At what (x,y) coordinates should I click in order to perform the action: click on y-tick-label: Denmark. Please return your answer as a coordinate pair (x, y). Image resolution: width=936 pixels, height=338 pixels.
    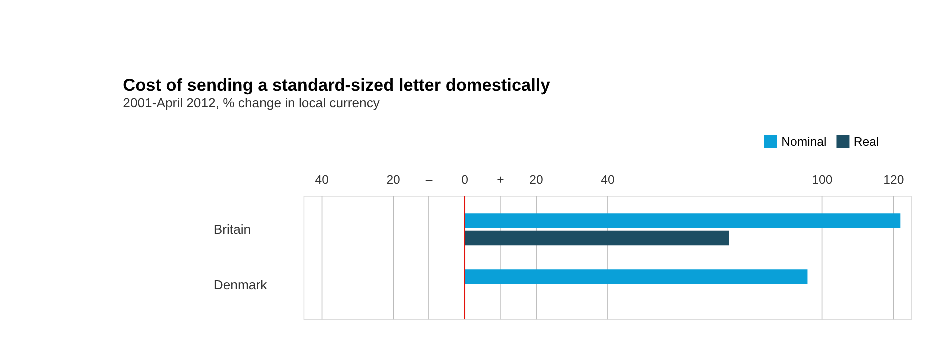
    Looking at the image, I should click on (241, 285).